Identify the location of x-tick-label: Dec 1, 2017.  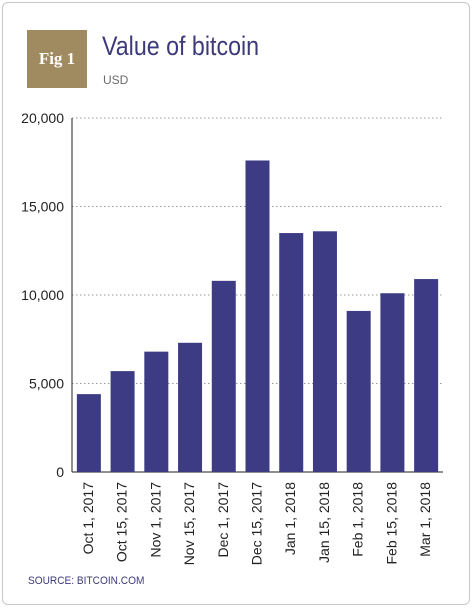
(223, 520).